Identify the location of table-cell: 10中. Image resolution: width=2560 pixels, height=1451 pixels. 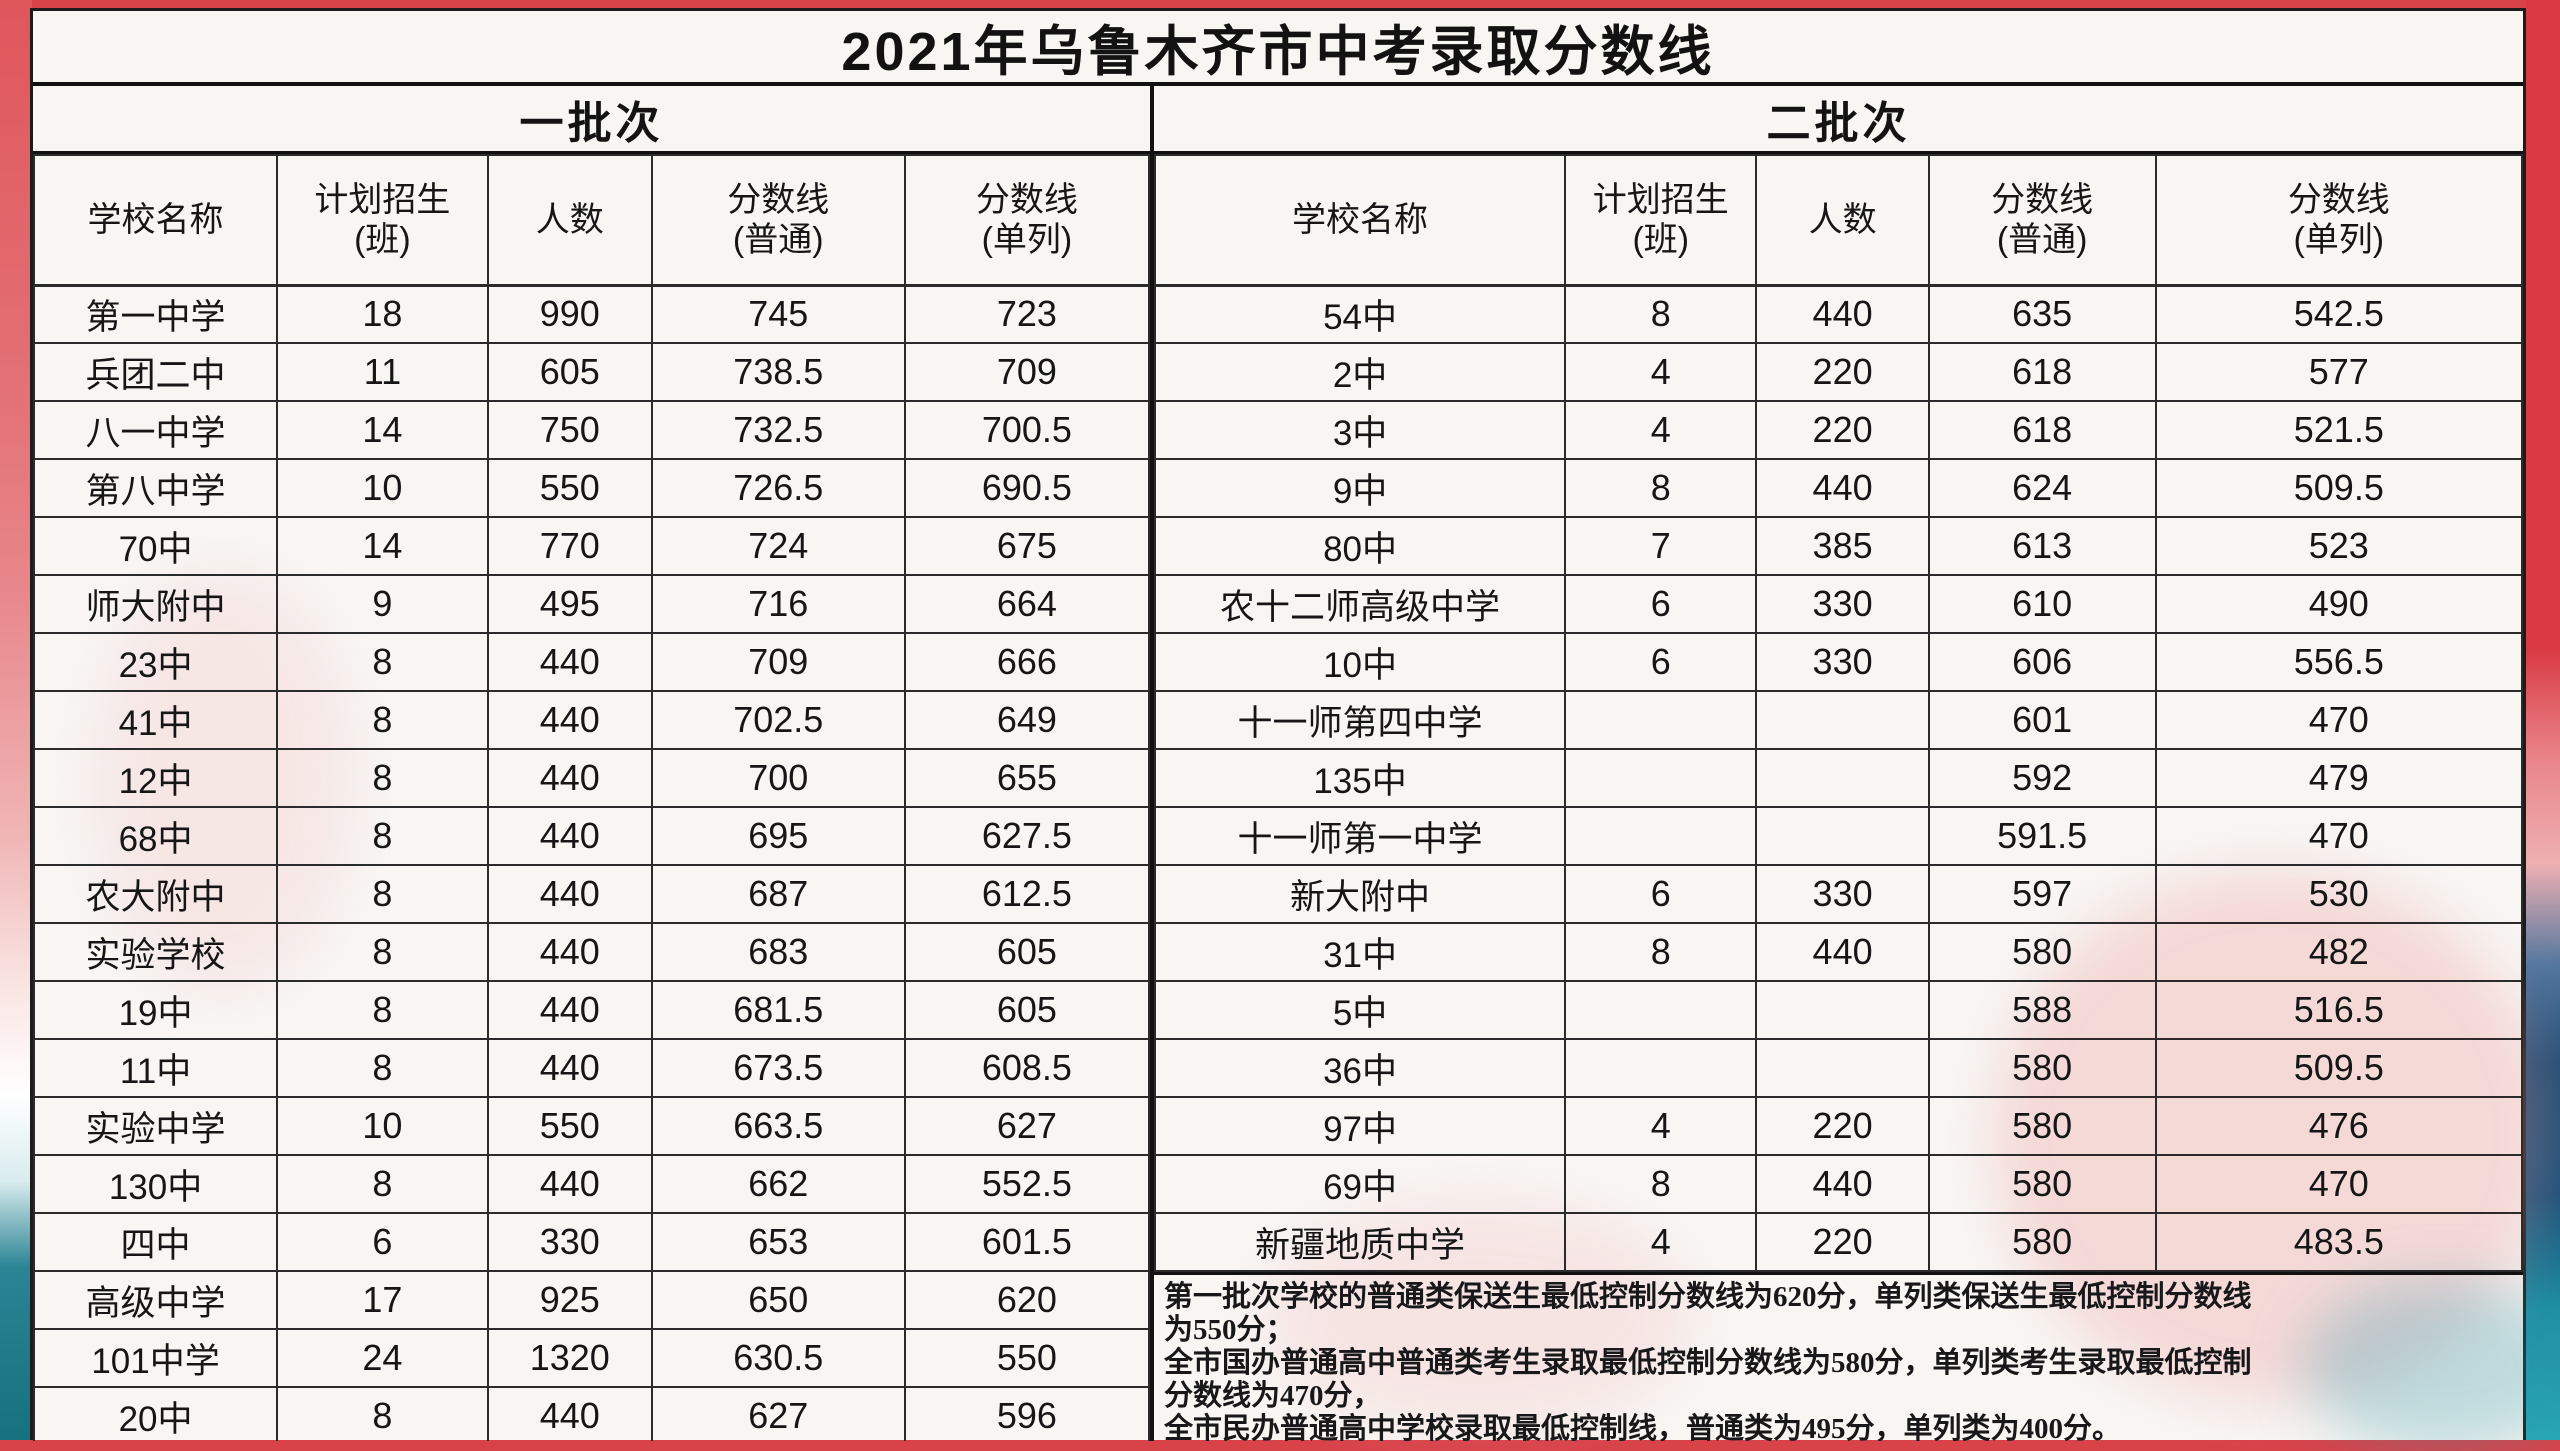
(1360, 662).